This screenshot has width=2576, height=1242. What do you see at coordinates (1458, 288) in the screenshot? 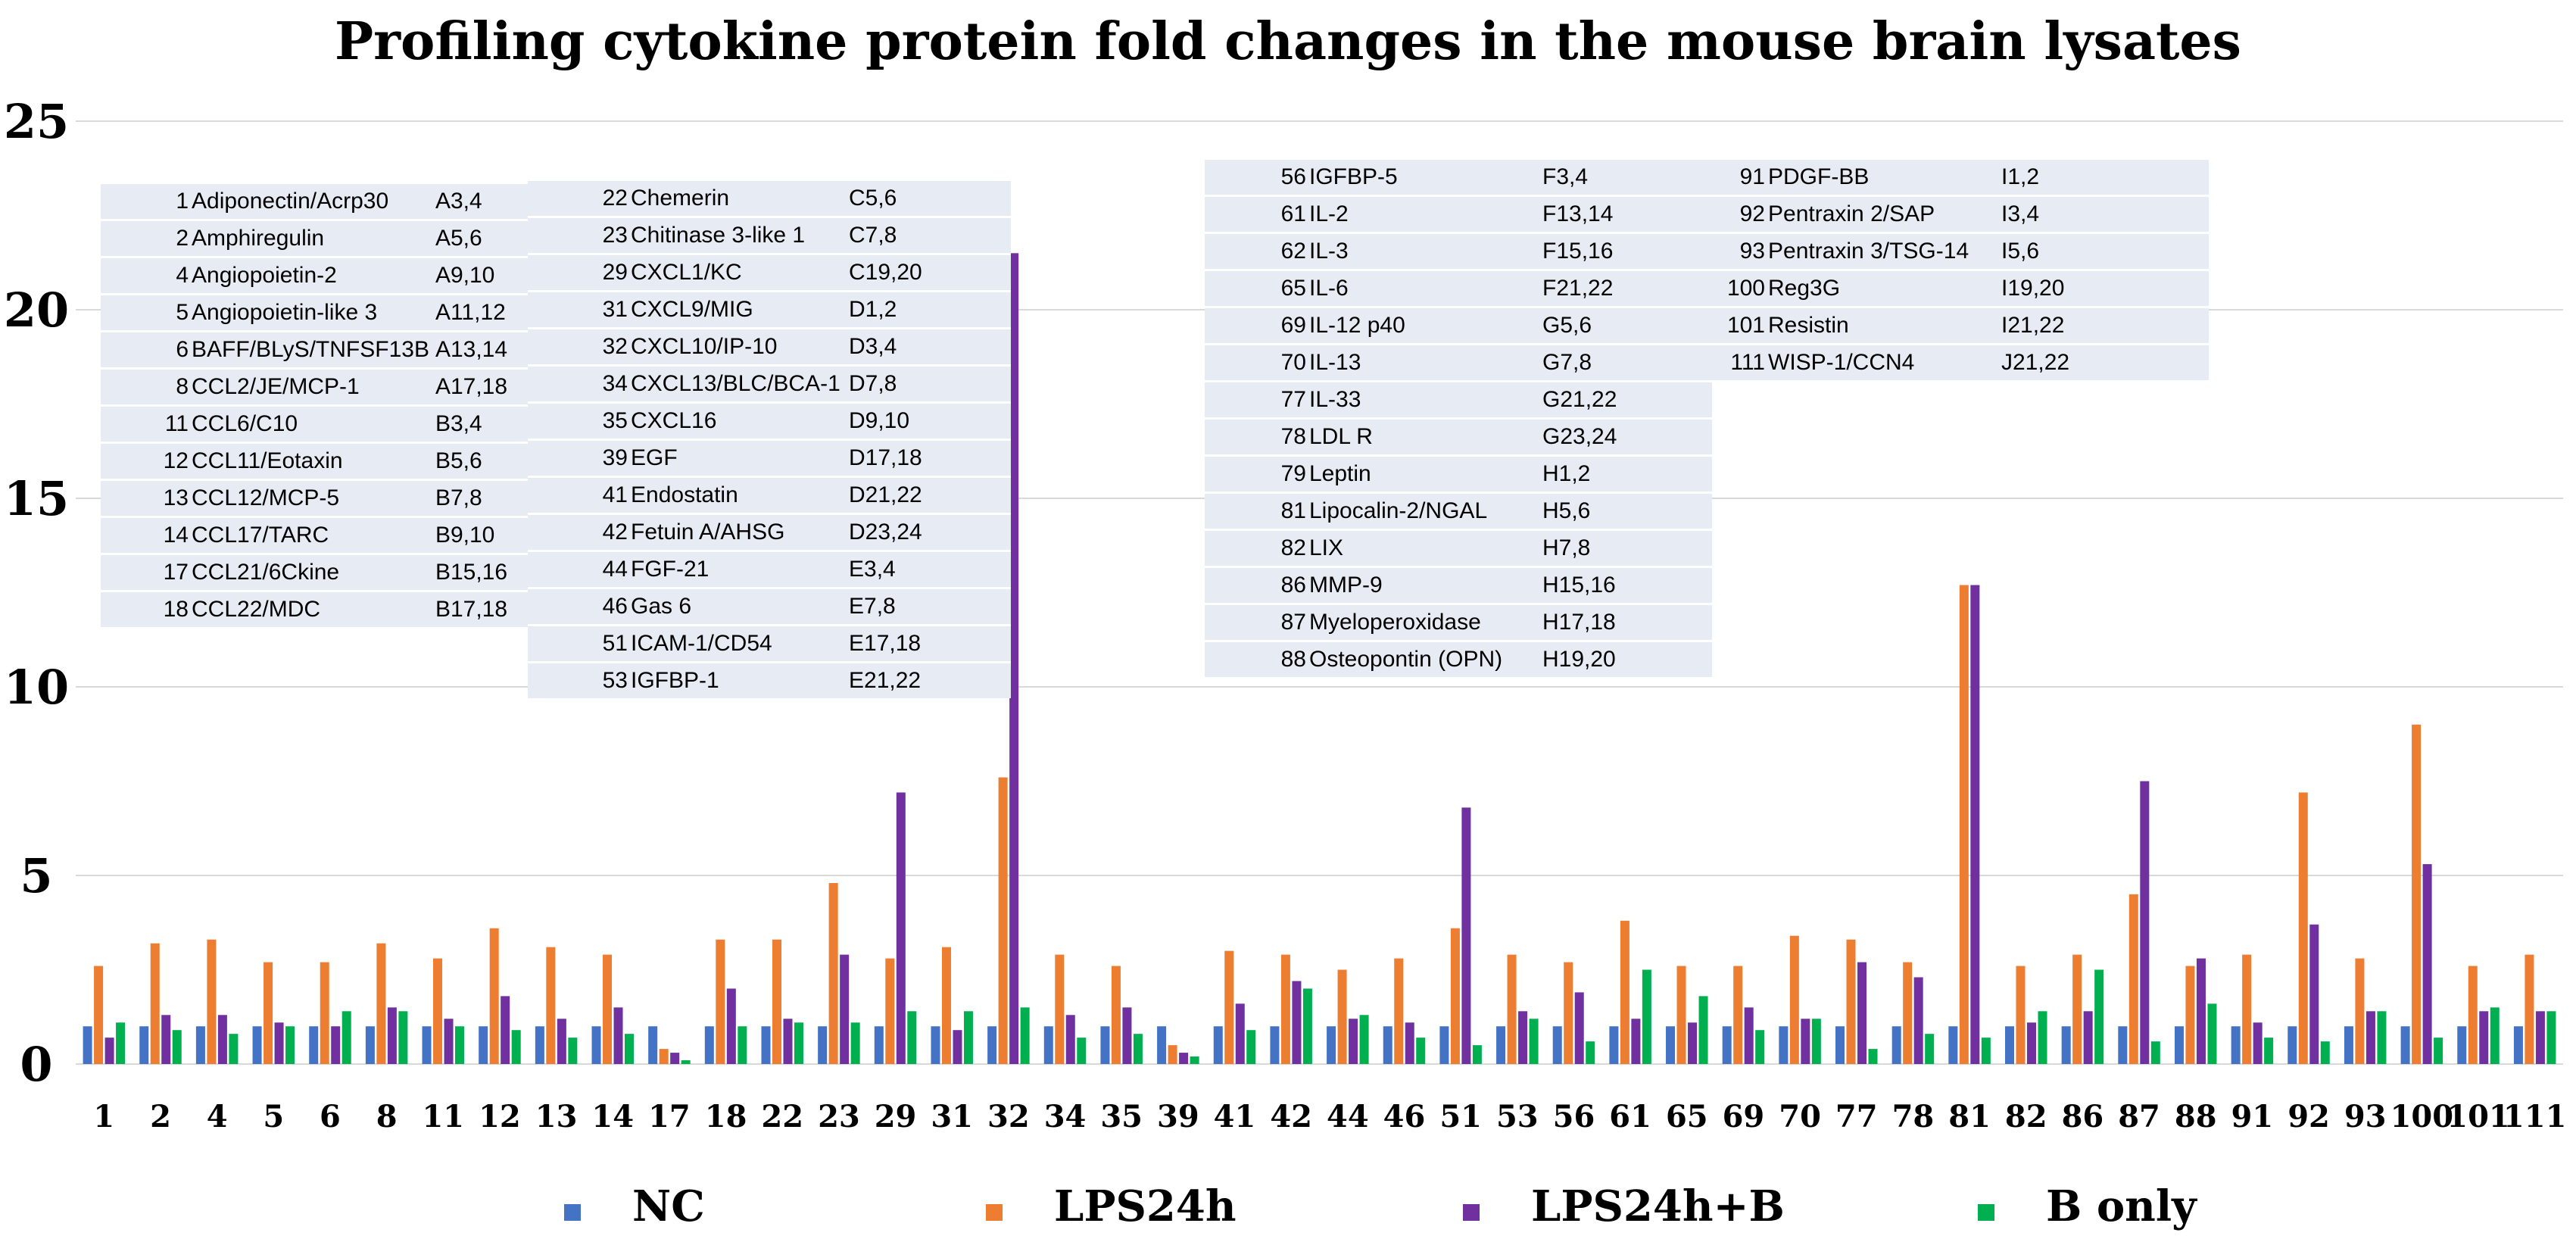
I see `annotation-row: 65 IL-6 F21,22` at bounding box center [1458, 288].